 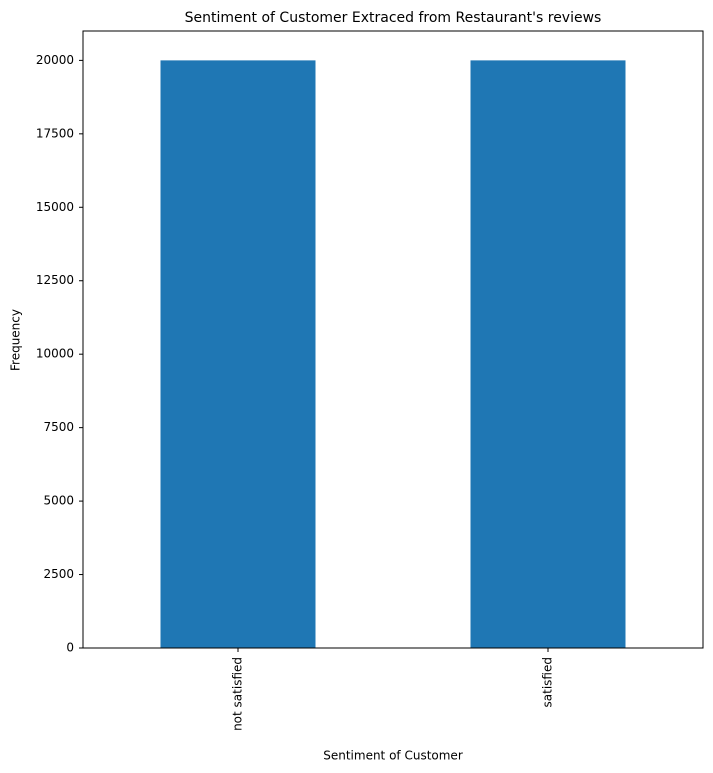 What do you see at coordinates (548, 682) in the screenshot?
I see `x-tick-label: satisfied` at bounding box center [548, 682].